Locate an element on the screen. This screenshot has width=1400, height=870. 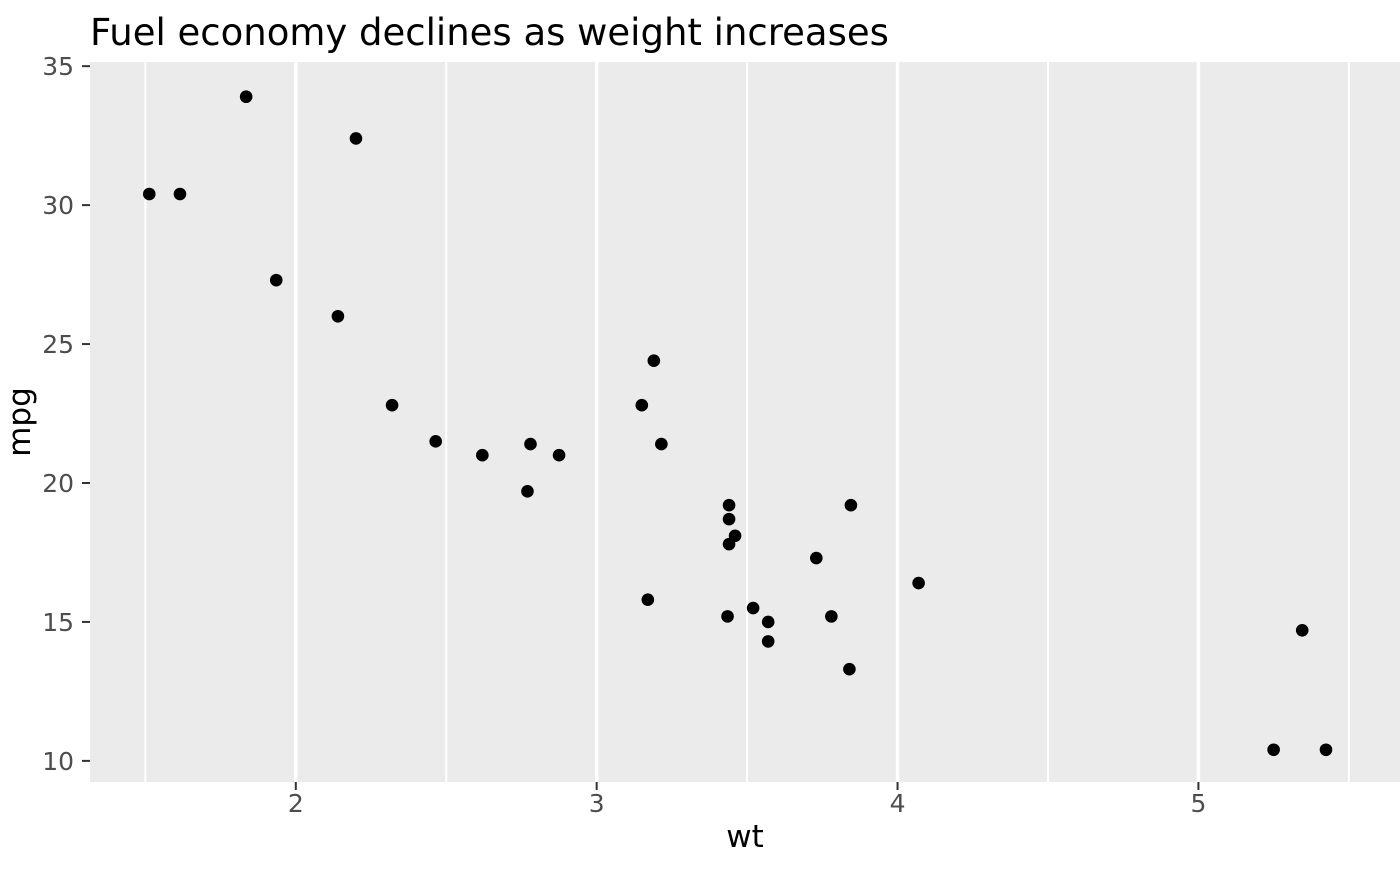
y-axis-tick-label: 25 is located at coordinates (58, 344).